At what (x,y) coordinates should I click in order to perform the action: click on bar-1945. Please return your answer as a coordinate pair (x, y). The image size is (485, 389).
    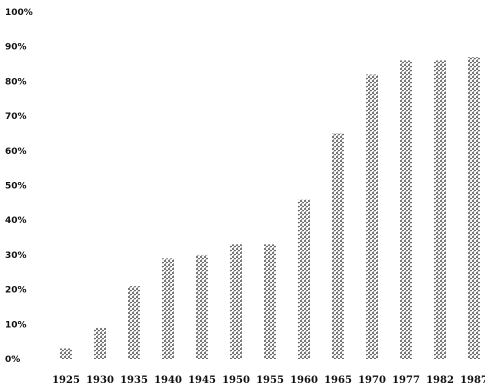
    Looking at the image, I should click on (202, 306).